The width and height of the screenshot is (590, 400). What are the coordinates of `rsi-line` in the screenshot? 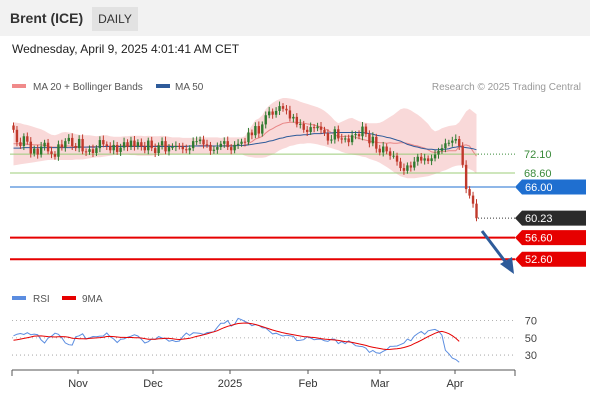 It's located at (236, 340).